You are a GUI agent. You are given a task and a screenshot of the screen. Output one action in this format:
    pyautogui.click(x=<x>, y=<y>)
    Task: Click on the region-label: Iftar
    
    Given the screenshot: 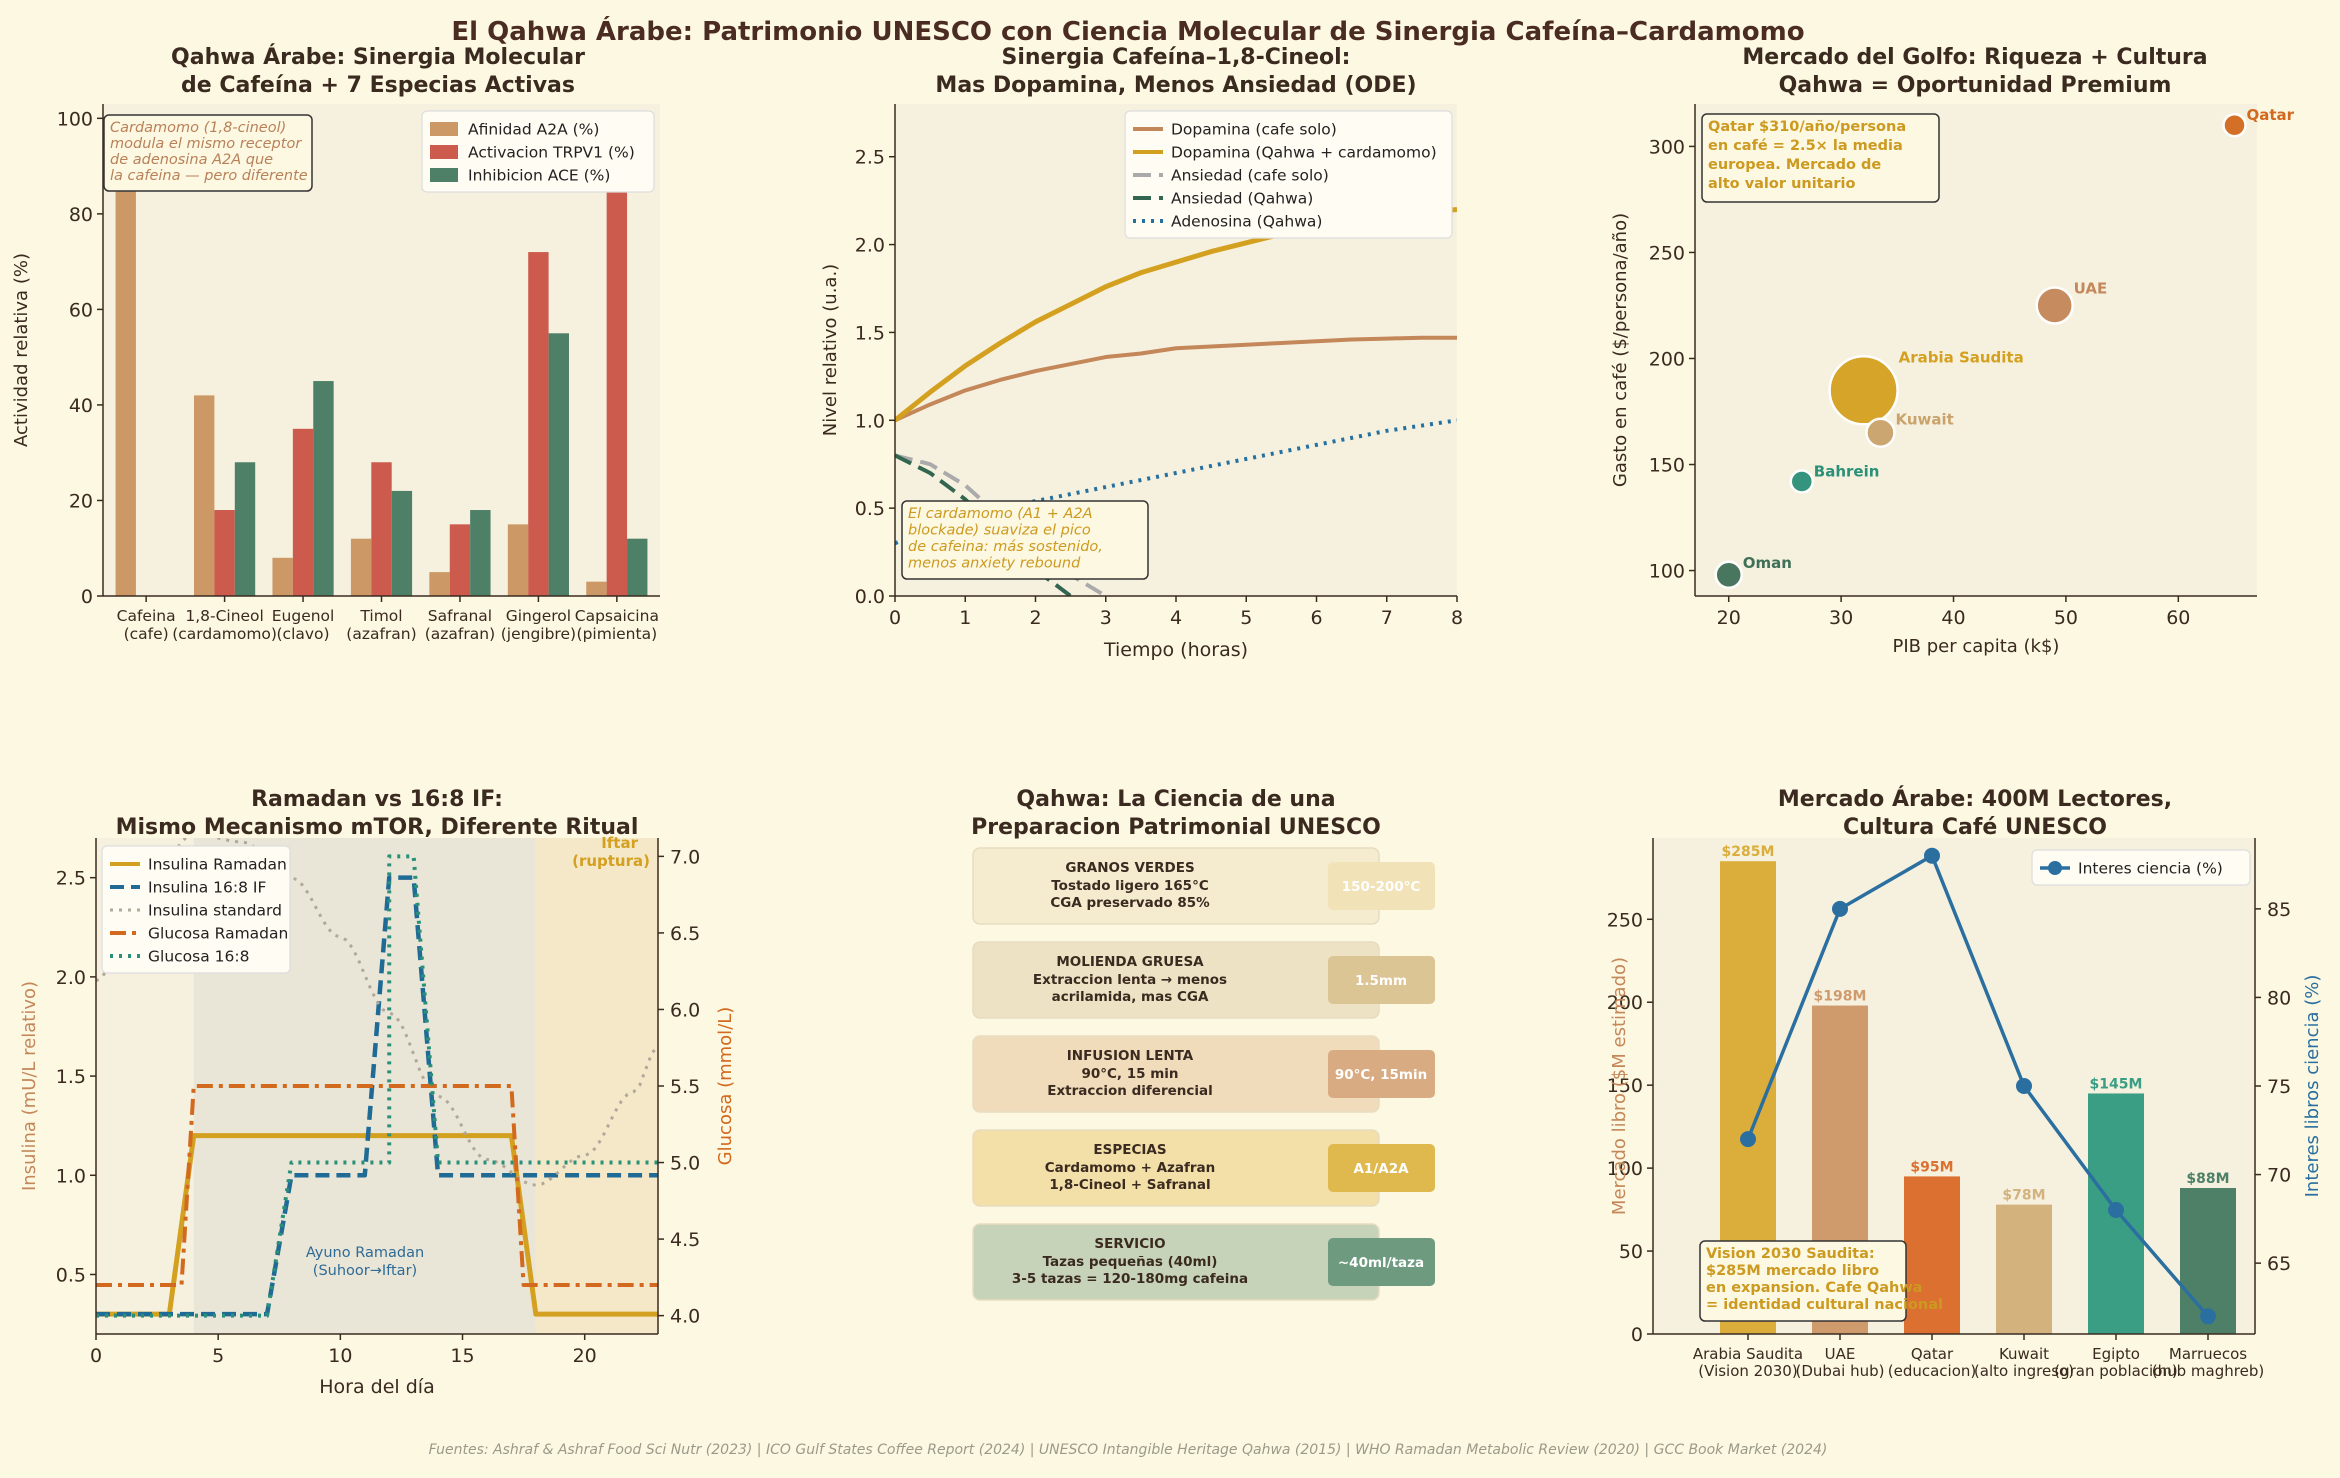 What is the action you would take?
    pyautogui.click(x=619, y=843)
    